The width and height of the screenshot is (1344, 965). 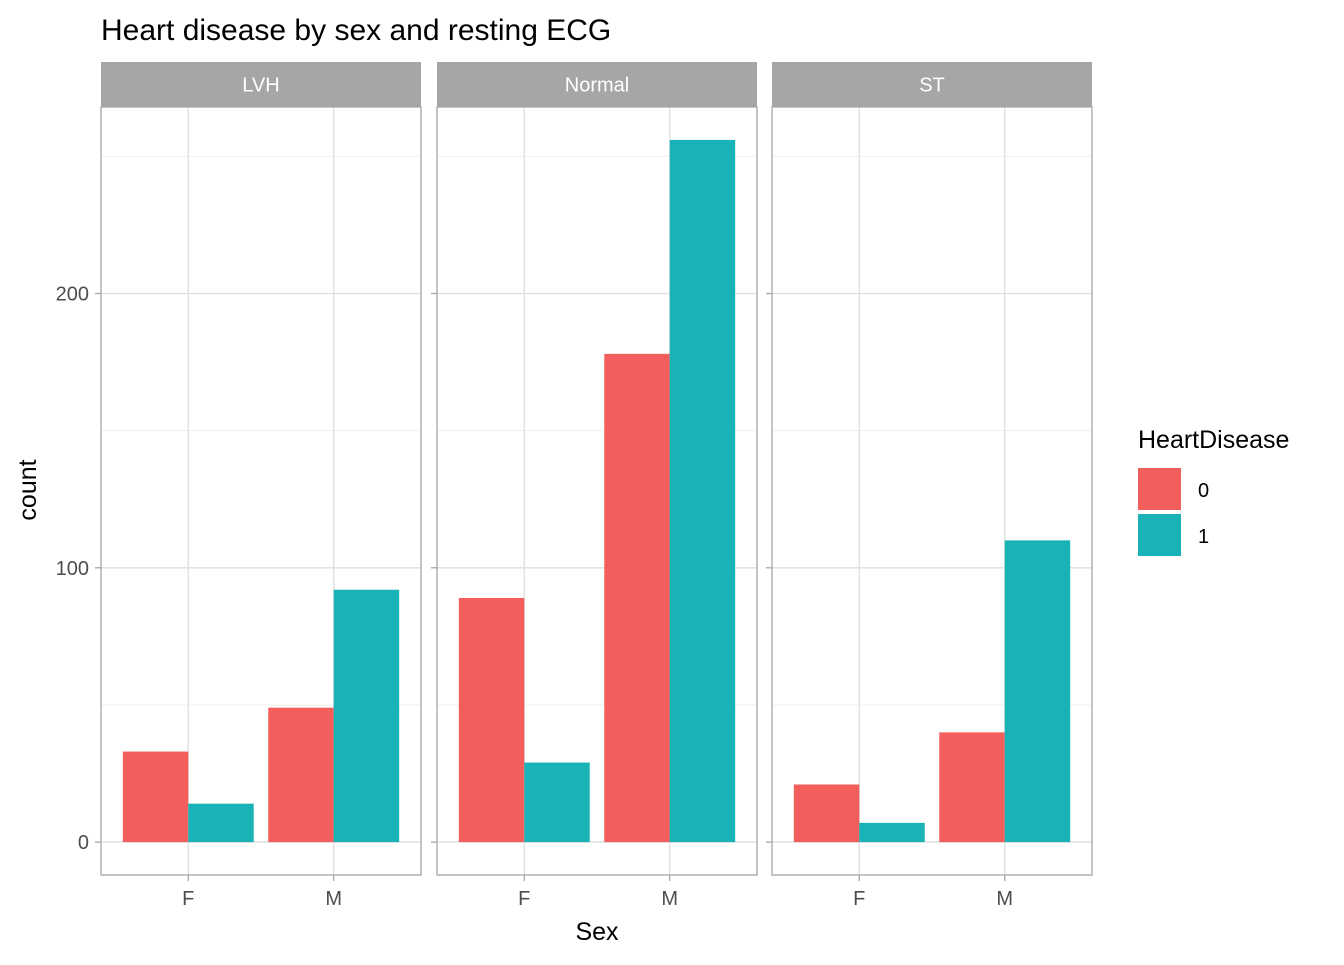 What do you see at coordinates (597, 932) in the screenshot?
I see `x-axis-title: Sex` at bounding box center [597, 932].